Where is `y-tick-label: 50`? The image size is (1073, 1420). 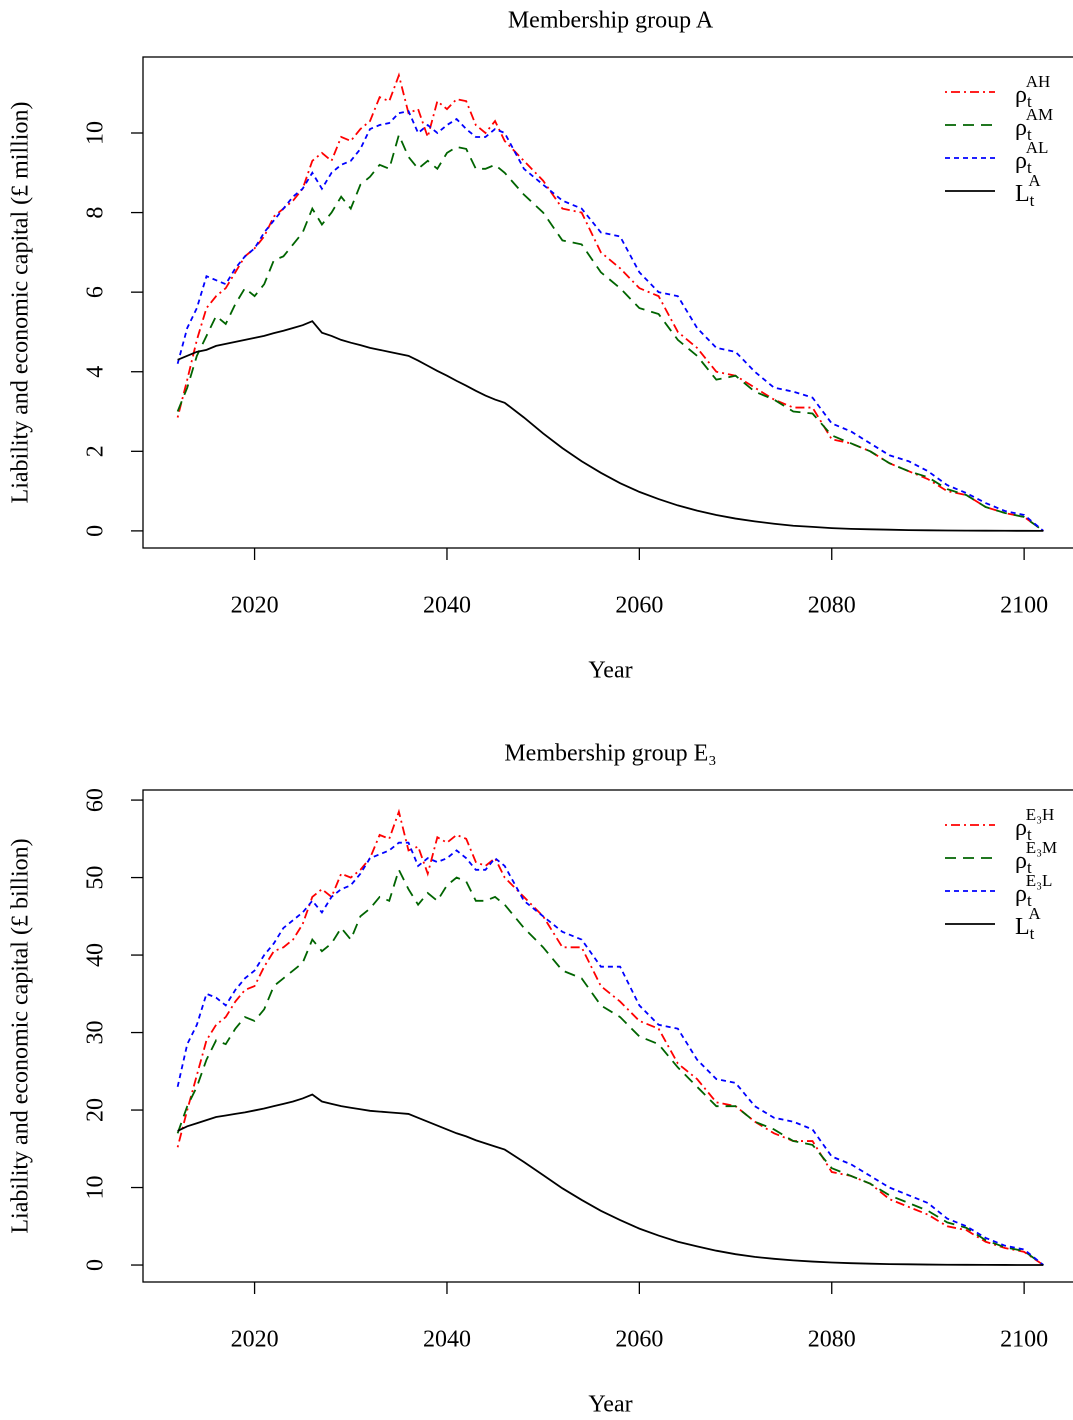
y-tick-label: 50 is located at coordinates (96, 878).